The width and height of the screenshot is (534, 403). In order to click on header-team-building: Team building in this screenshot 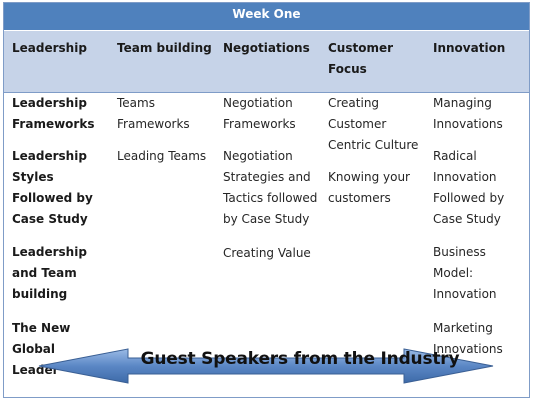, I will do `click(164, 48)`.